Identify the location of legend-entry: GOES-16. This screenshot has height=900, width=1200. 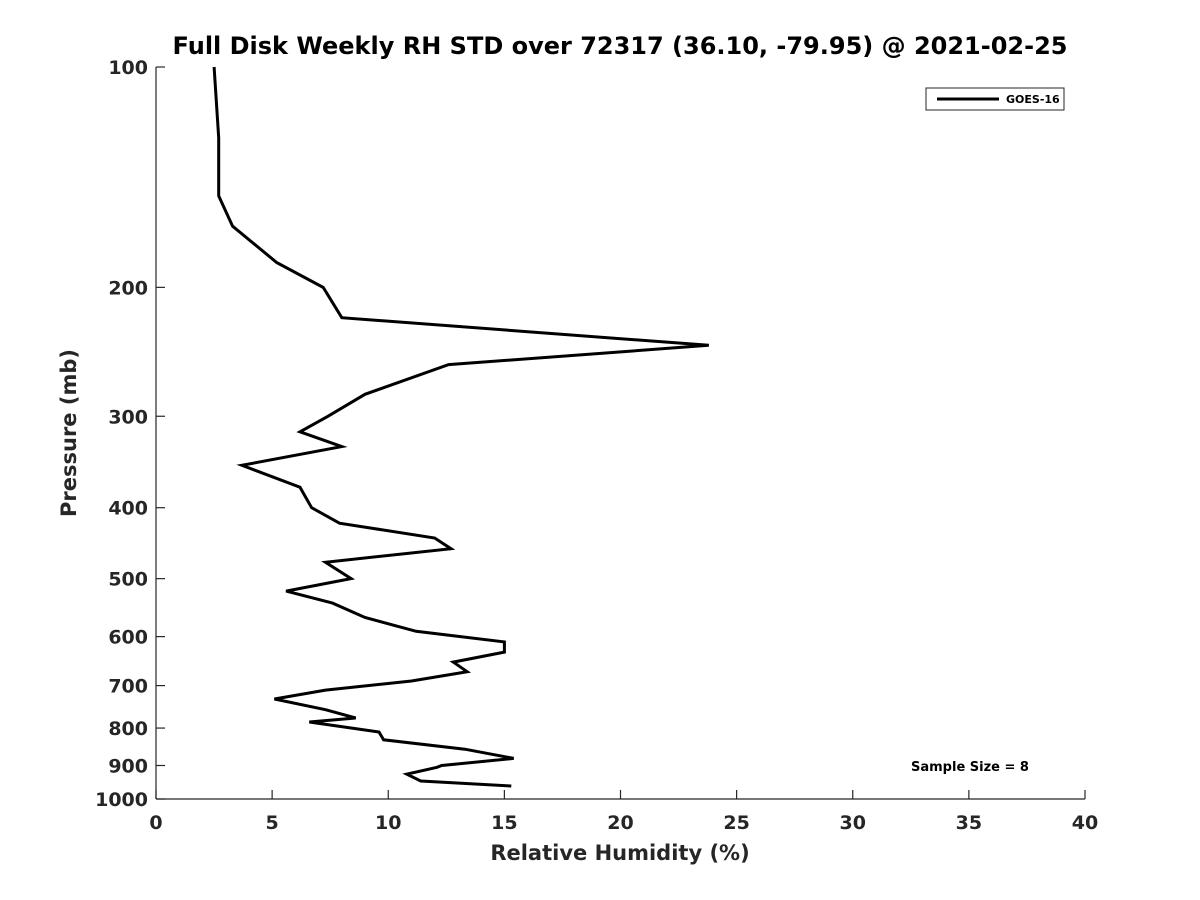
(1033, 99).